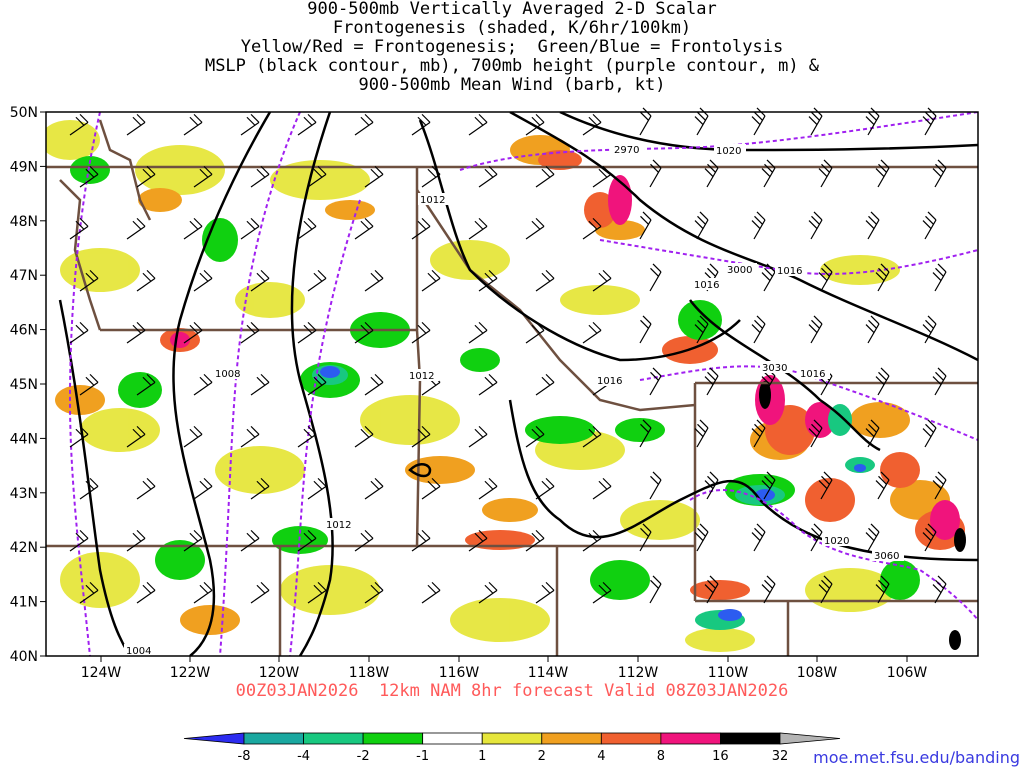  What do you see at coordinates (720, 756) in the screenshot?
I see `colorbar-label: 16` at bounding box center [720, 756].